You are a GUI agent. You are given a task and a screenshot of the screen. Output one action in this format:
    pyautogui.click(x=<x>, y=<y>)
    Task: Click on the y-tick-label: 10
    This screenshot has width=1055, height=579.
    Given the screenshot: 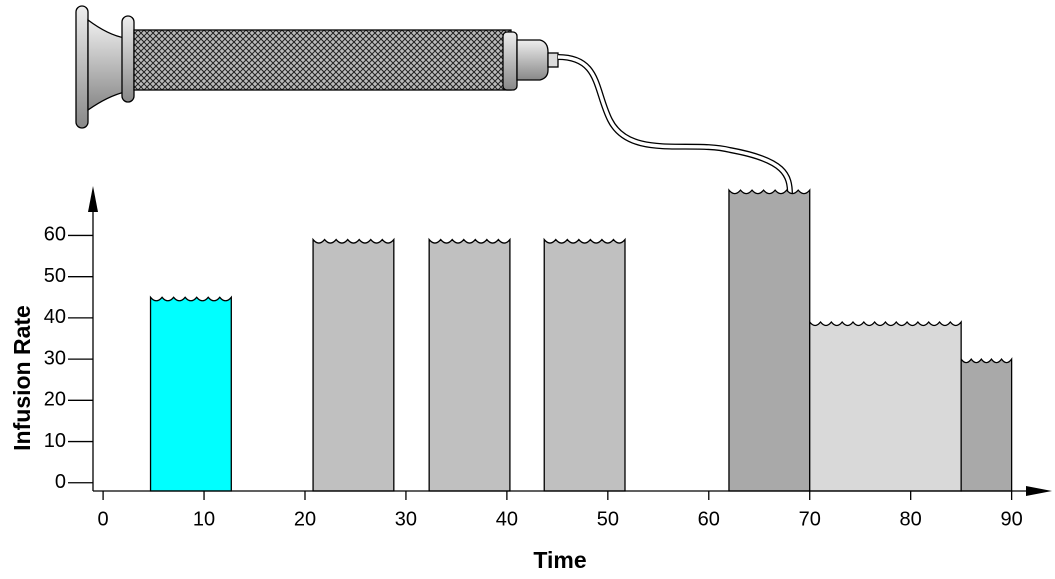 What is the action you would take?
    pyautogui.click(x=55, y=441)
    